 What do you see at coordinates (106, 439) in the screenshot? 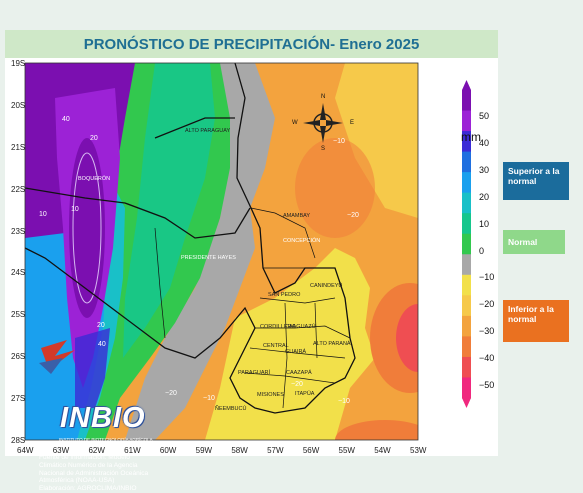
I see `inbio-logo-tagline: INSTITUTO DE BIOTECNOLOGÍA AGRÍCOLA` at bounding box center [106, 439].